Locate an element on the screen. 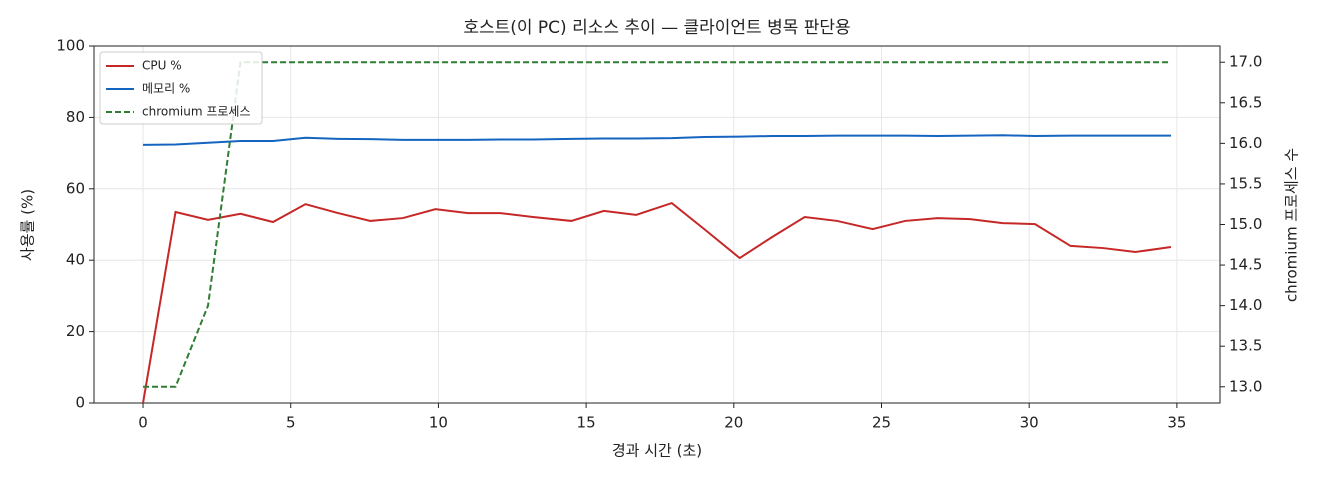  y2-tick-label: 14.5 is located at coordinates (1245, 265).